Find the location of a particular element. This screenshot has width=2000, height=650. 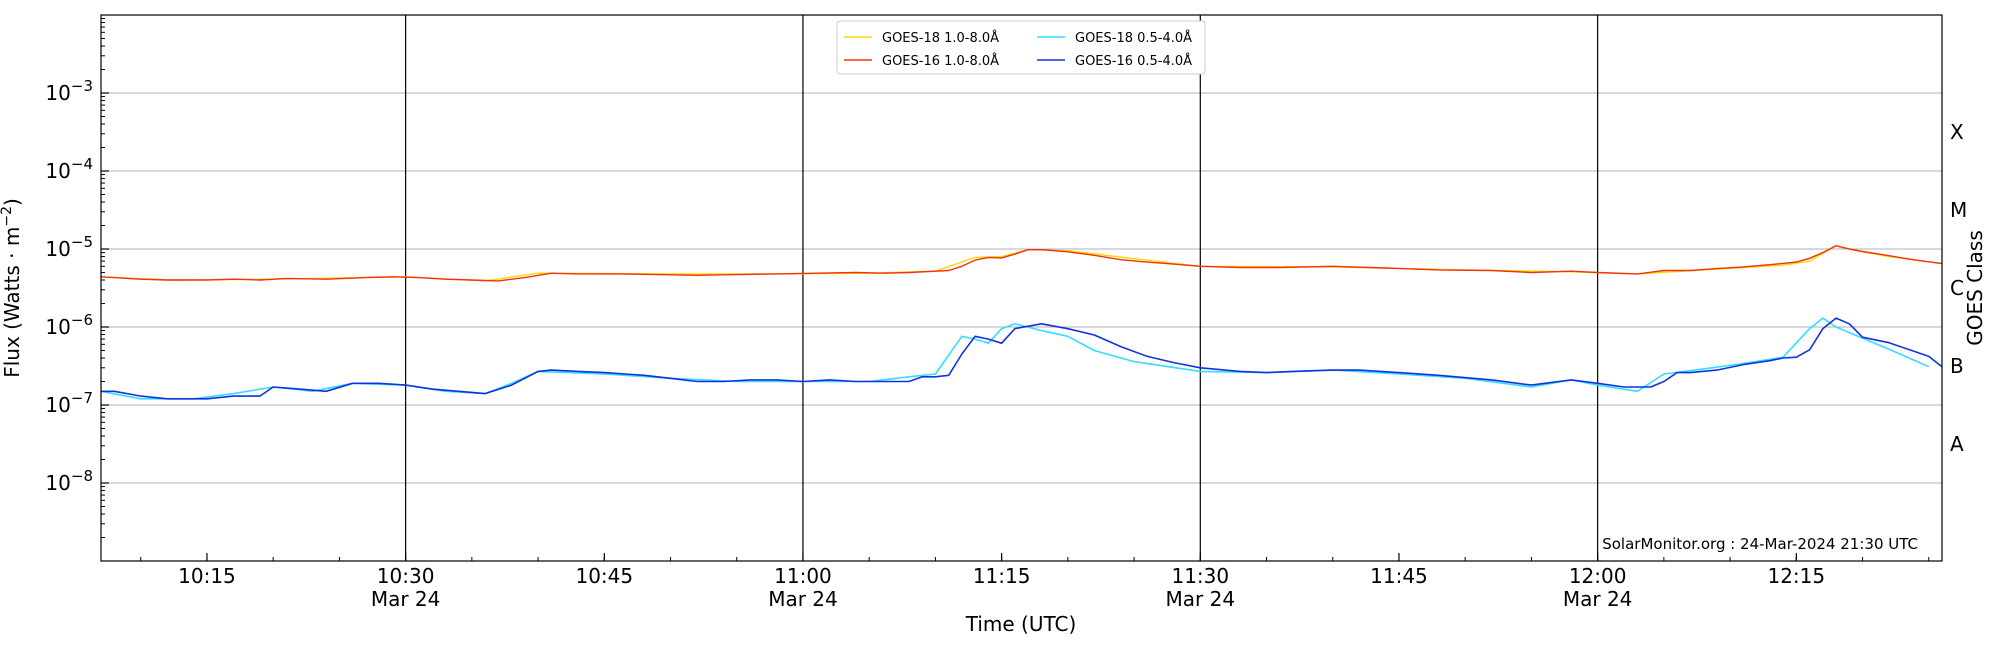

goes-class-labels: A B C M X is located at coordinates (1958, 288).